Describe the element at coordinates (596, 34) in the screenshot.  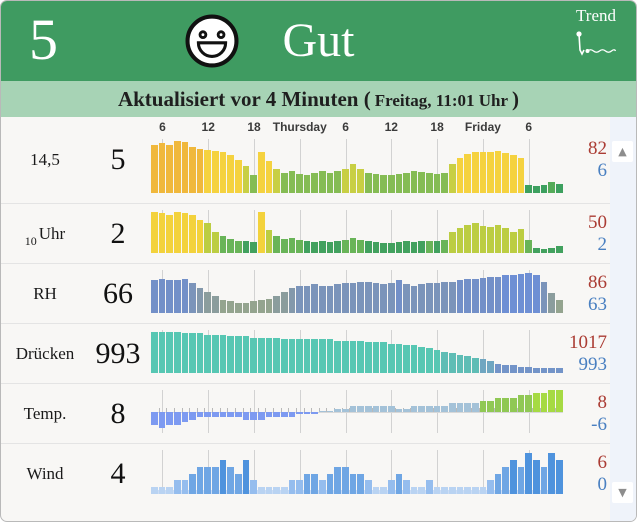
I see `trend-button: Trend` at that location.